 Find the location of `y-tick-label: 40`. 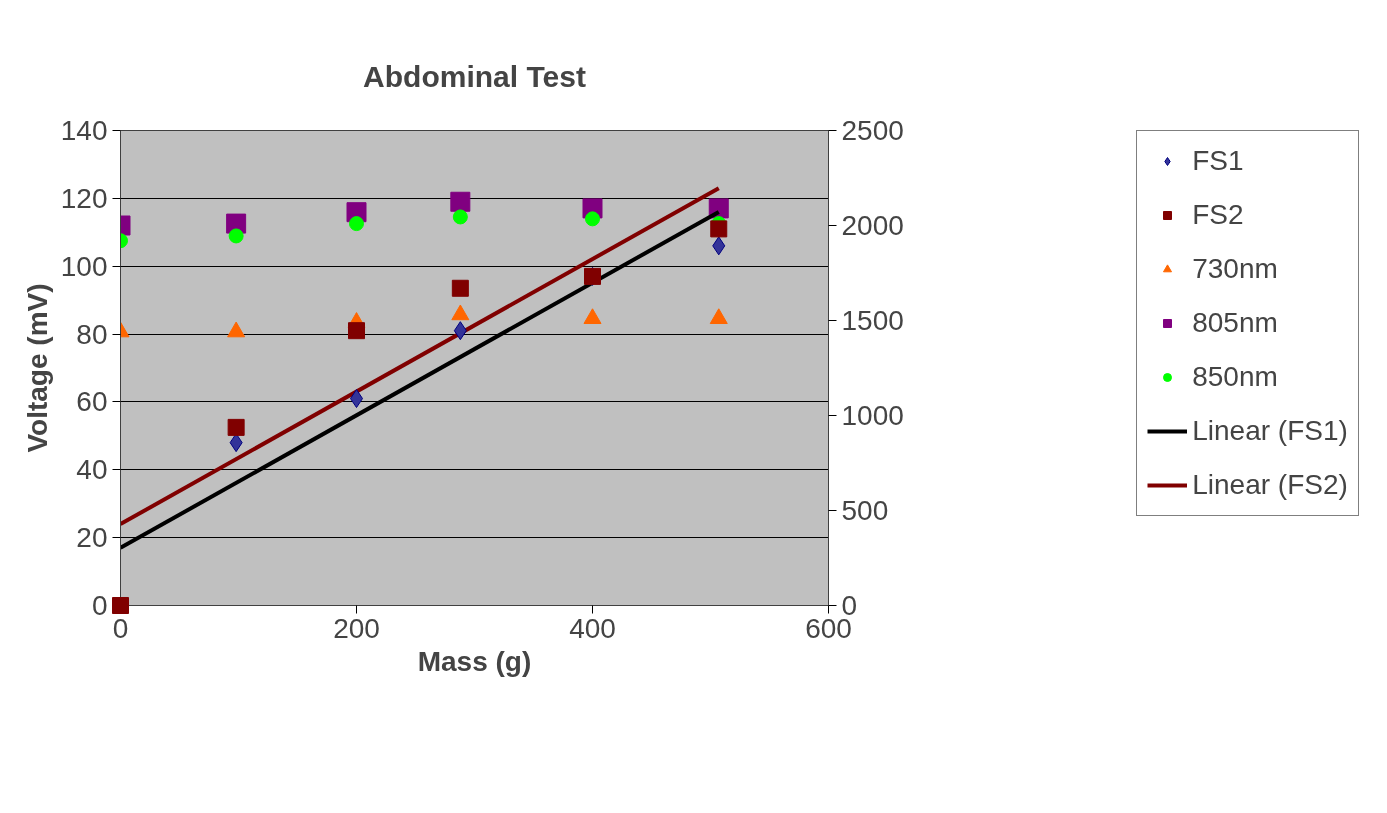

y-tick-label: 40 is located at coordinates (92, 470).